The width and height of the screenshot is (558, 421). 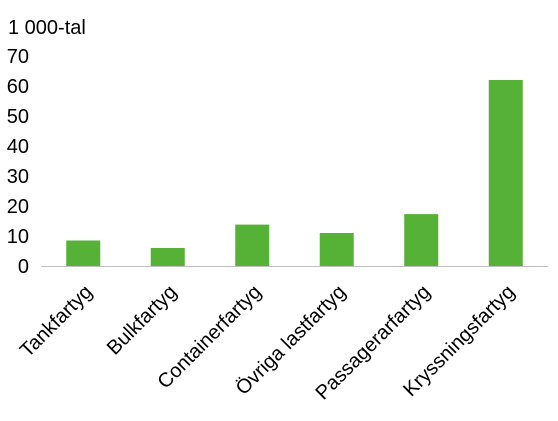 I want to click on y-tick-label: 30, so click(x=18, y=177).